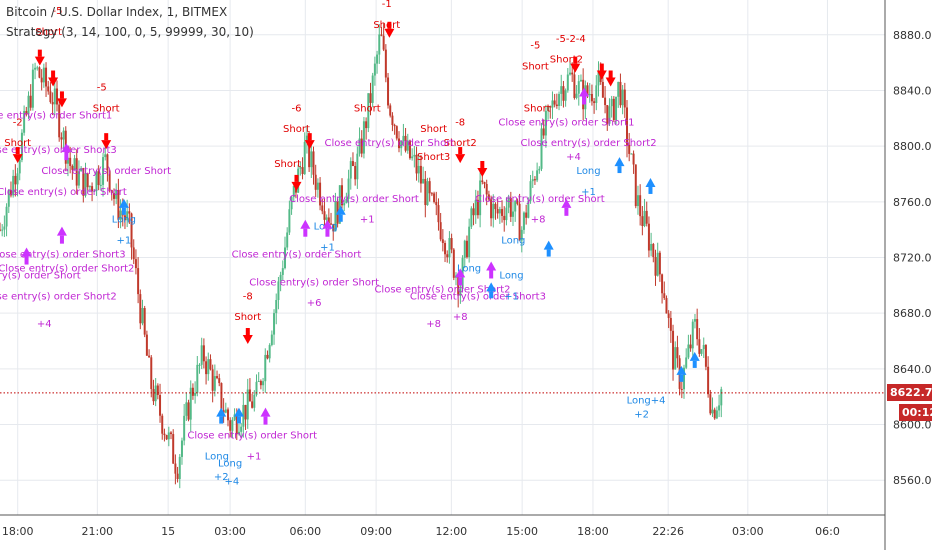  What do you see at coordinates (18, 122) in the screenshot?
I see `short-label: -2` at bounding box center [18, 122].